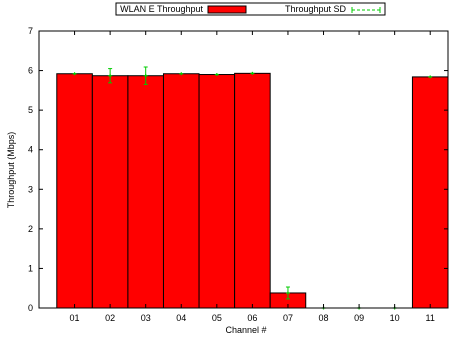 Image resolution: width=463 pixels, height=337 pixels. What do you see at coordinates (430, 318) in the screenshot?
I see `x-tick-label-11: 11` at bounding box center [430, 318].